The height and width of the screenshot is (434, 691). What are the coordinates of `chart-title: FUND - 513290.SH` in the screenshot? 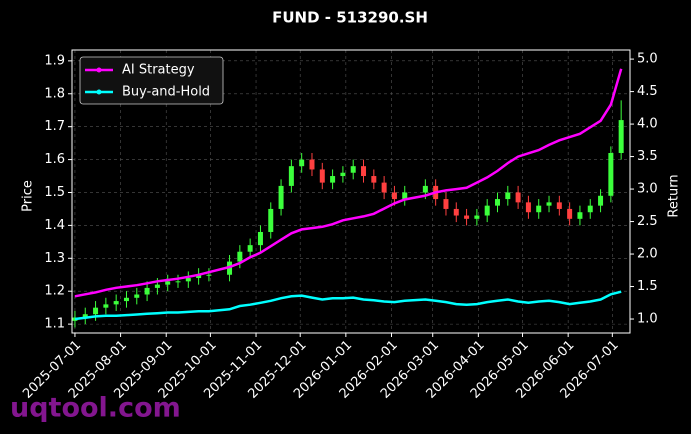 It's located at (350, 18).